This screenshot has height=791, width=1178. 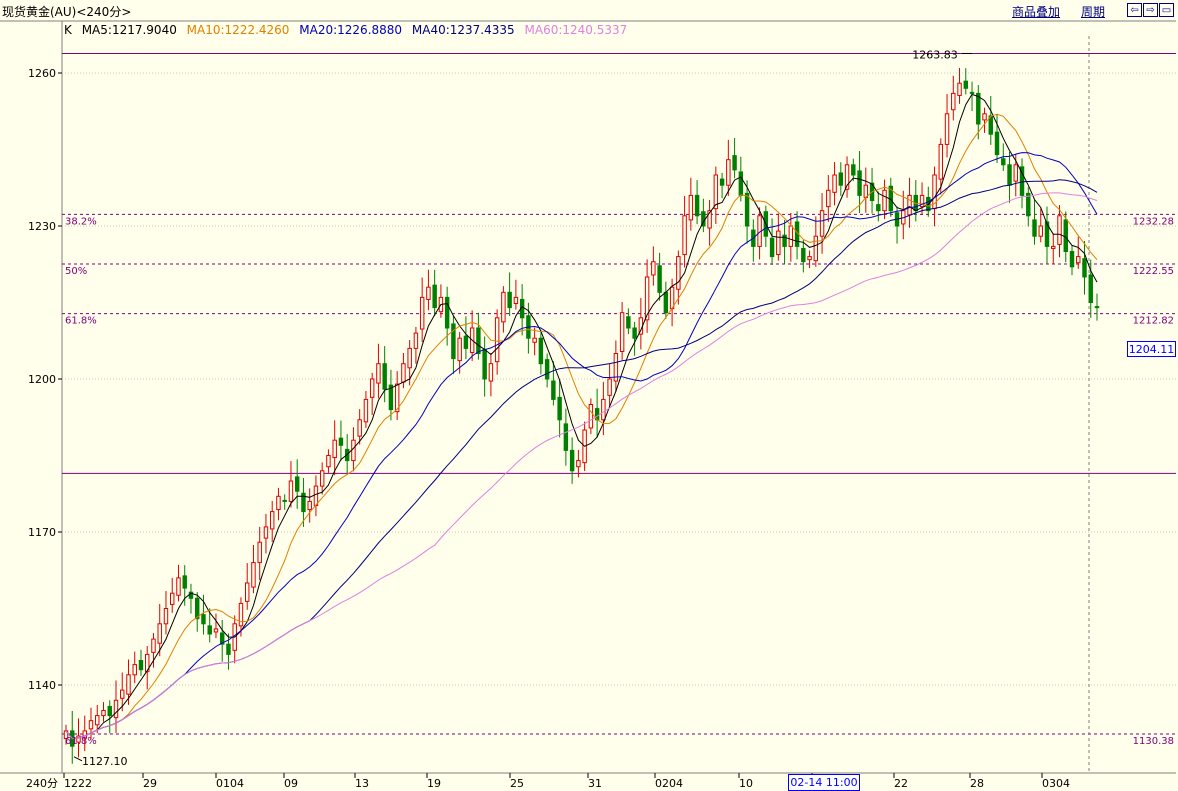 I want to click on y-tick-label: 1260, so click(x=42, y=73).